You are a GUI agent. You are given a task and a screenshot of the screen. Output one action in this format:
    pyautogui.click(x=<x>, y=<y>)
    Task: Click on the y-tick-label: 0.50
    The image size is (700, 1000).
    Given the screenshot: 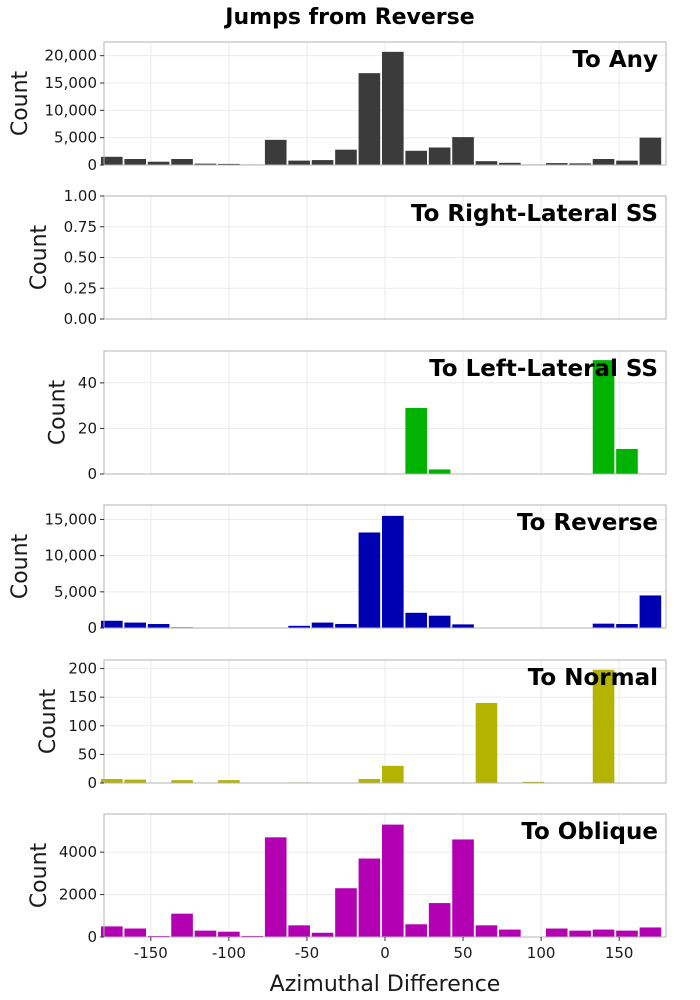 What is the action you would take?
    pyautogui.click(x=80, y=258)
    